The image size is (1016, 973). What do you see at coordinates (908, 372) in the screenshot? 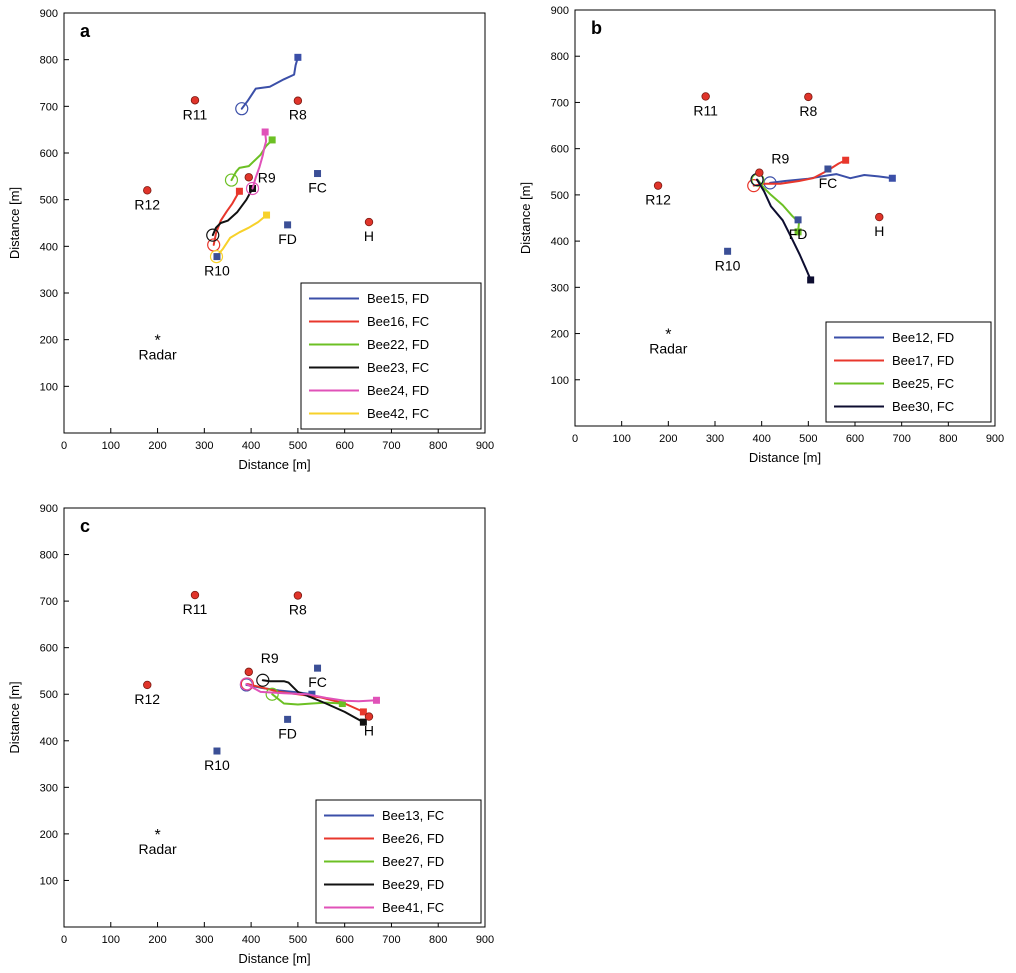
I see `legend: Bee12, FD Bee17, FD Bee25, FC Bee30, FC` at bounding box center [908, 372].